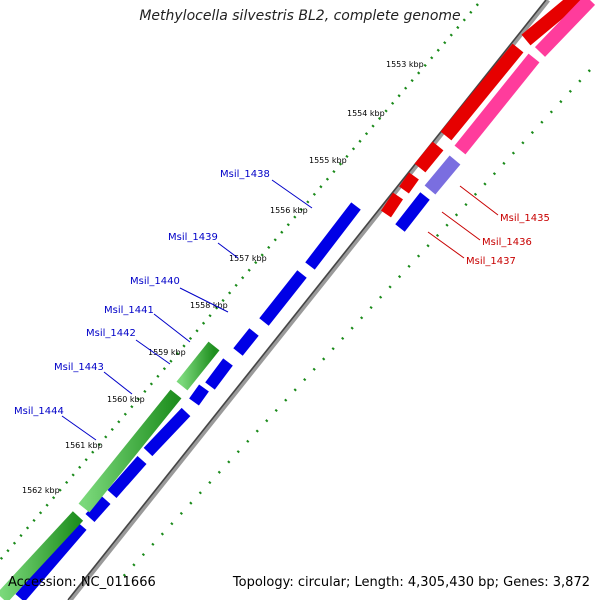 The image size is (600, 600). I want to click on gene-label: Msil_1439, so click(193, 237).